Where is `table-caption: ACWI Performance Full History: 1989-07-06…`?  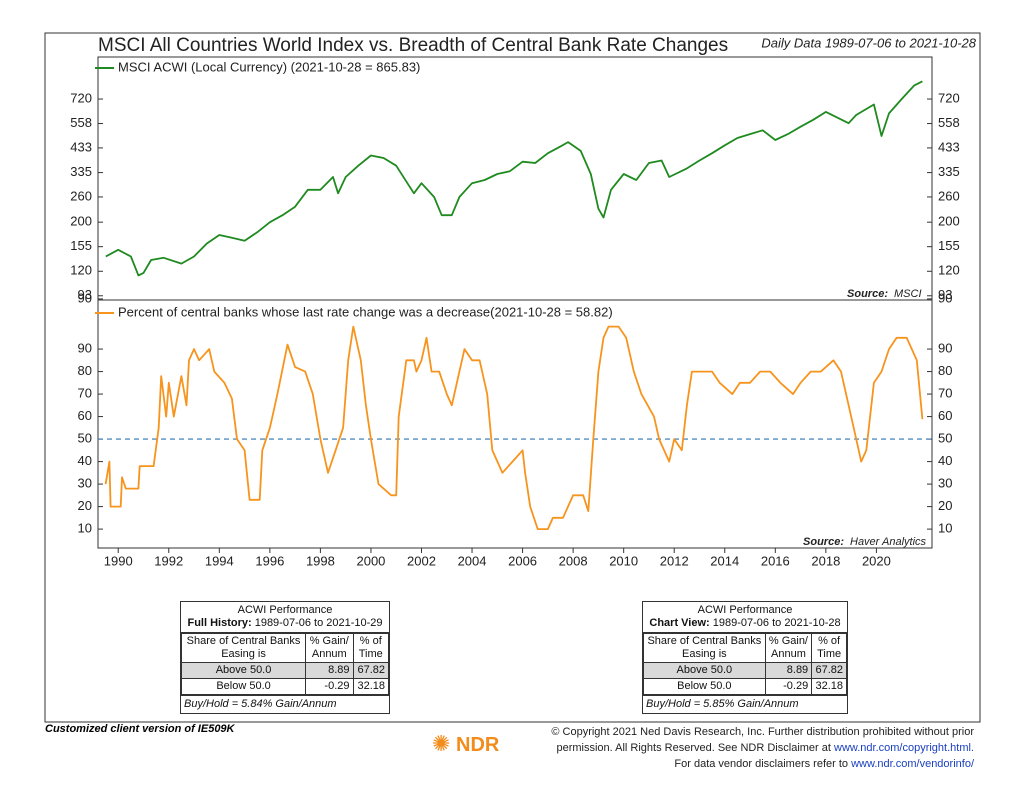
table-caption: ACWI Performance Full History: 1989-07-06… is located at coordinates (285, 617).